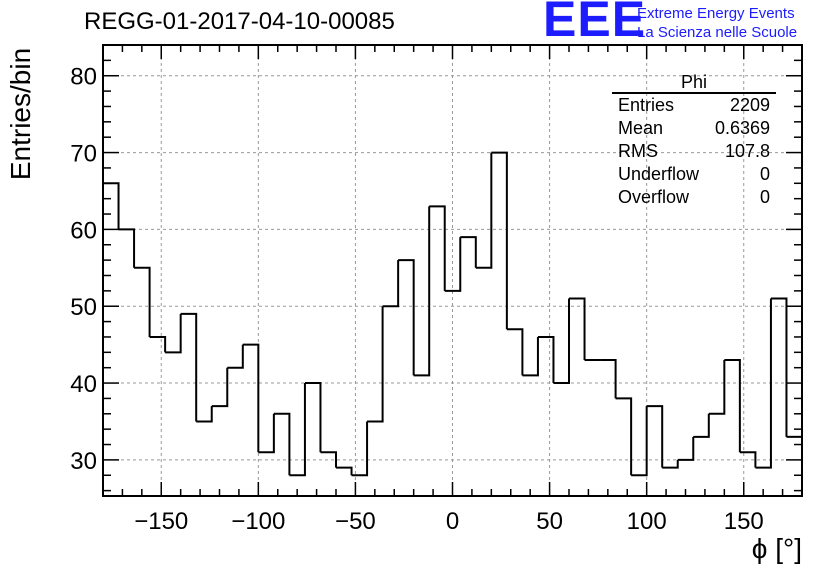 The height and width of the screenshot is (572, 836). Describe the element at coordinates (659, 174) in the screenshot. I see `stats-label: Underflow` at that location.